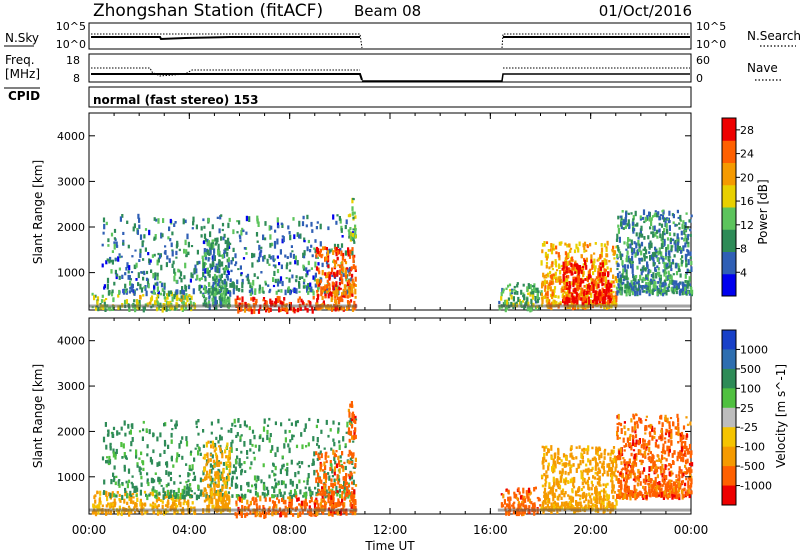 This screenshot has width=800, height=558. I want to click on nsearch-bottom-tick: 10^0, so click(711, 44).